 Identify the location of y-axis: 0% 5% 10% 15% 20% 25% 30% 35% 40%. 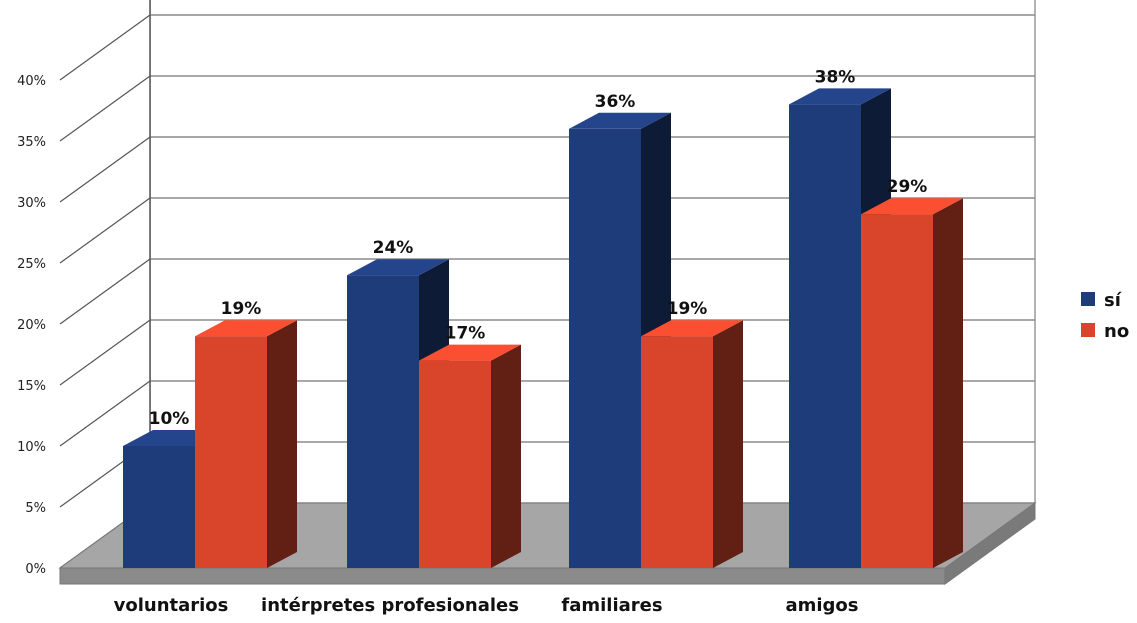
(31, 325).